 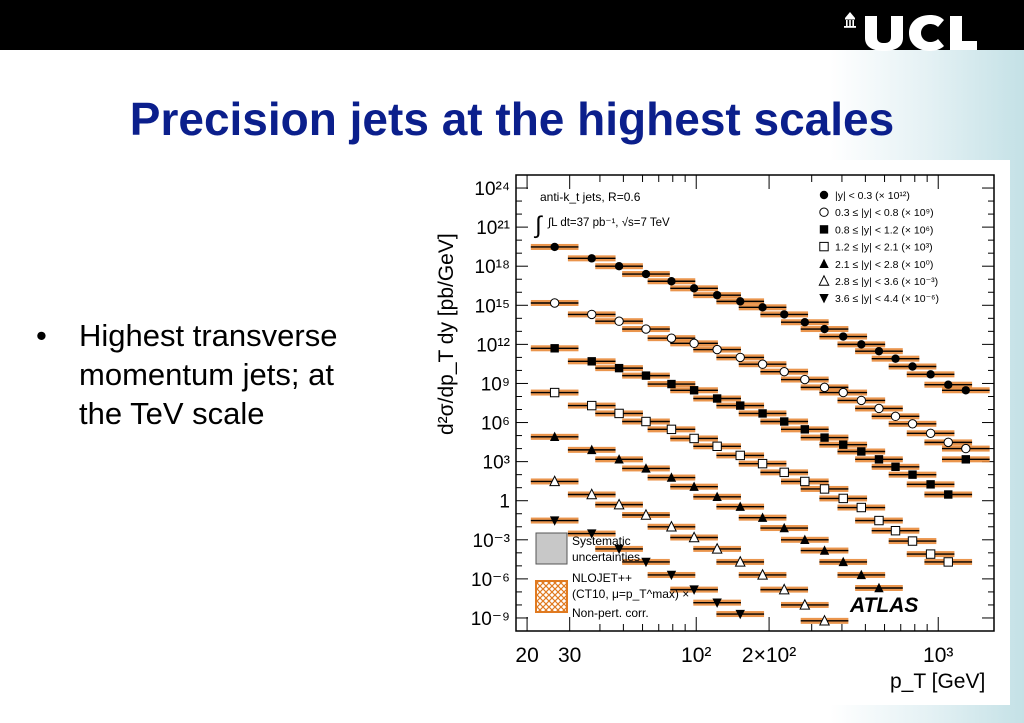 What do you see at coordinates (872, 196) in the screenshot?
I see `legend-entry: |y| < 0.3 (× 10¹²)` at bounding box center [872, 196].